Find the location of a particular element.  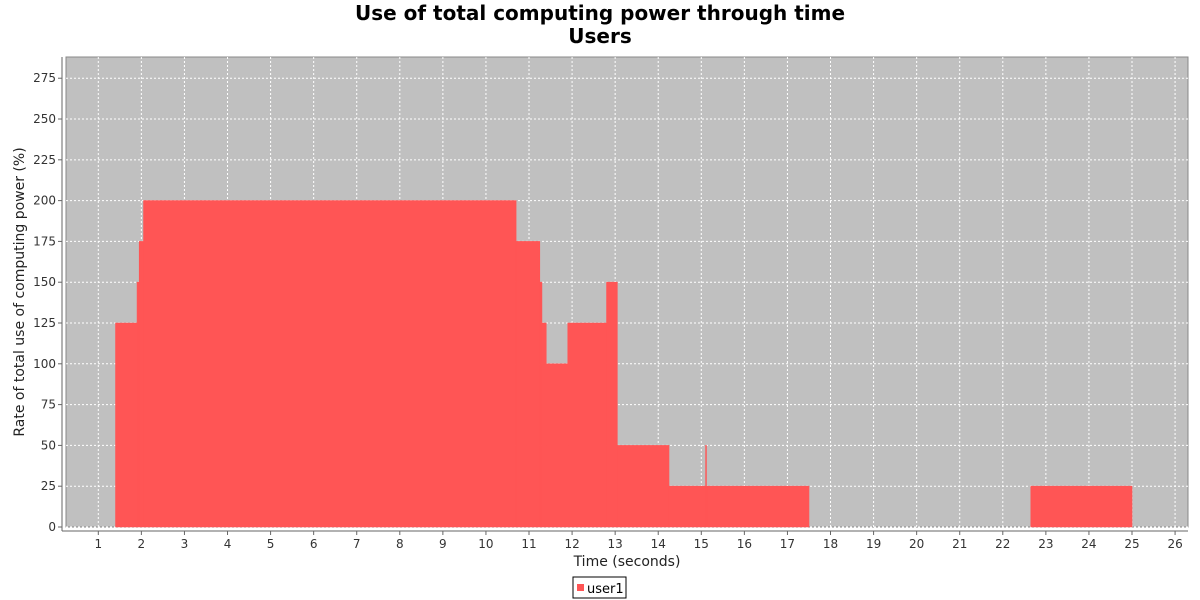

y-tick-label: 225 is located at coordinates (44, 160).